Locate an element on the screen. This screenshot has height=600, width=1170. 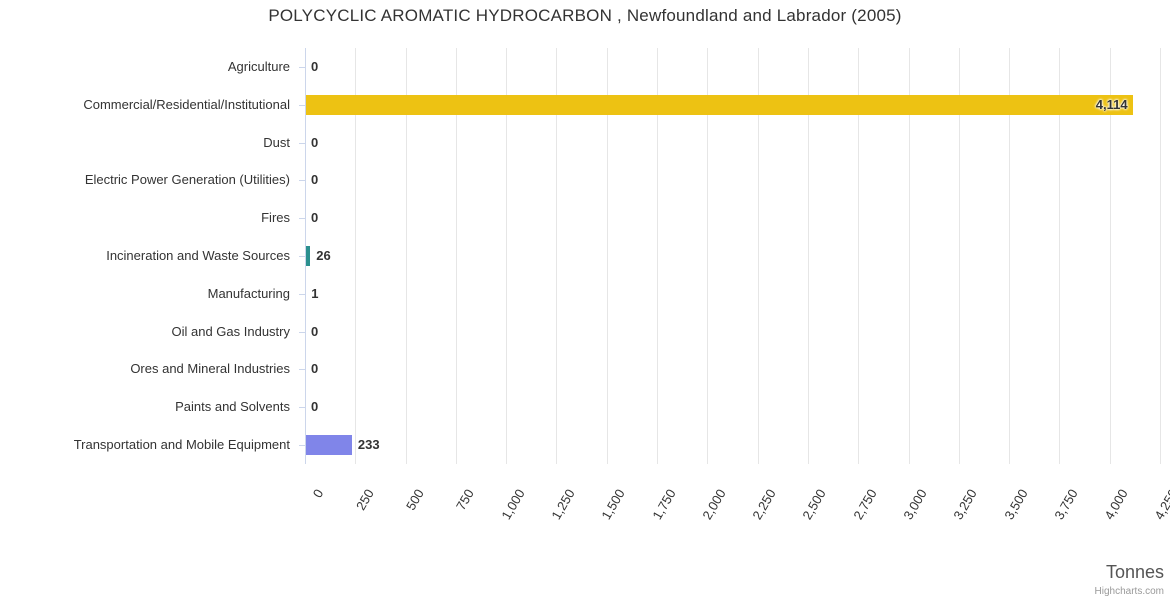
x-tick-label: 4,000 is located at coordinates (1116, 504).